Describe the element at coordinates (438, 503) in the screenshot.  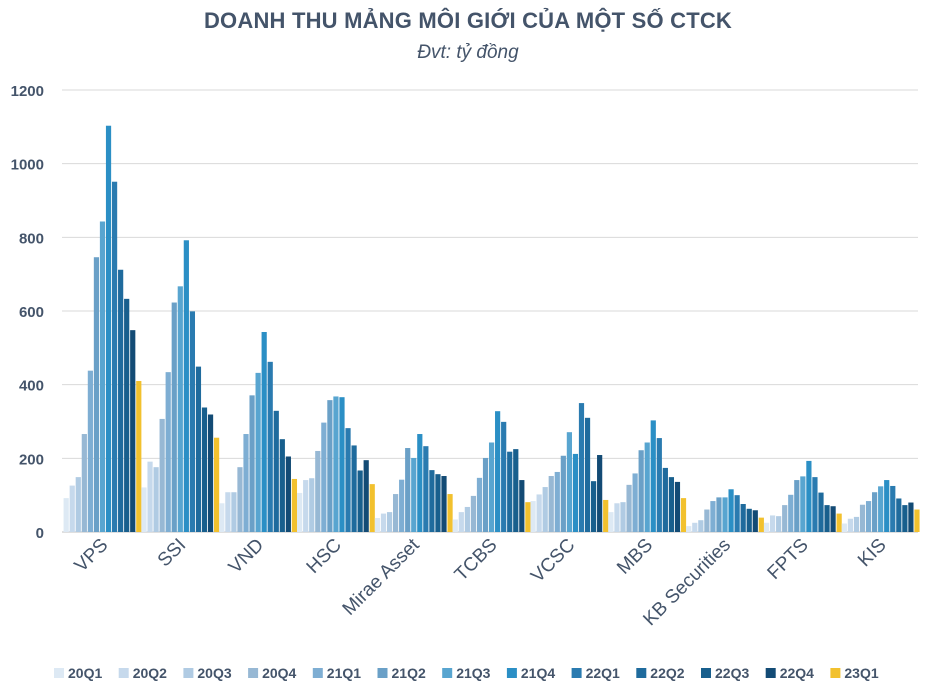
I see `bar-22Q3-mirae-asset` at that location.